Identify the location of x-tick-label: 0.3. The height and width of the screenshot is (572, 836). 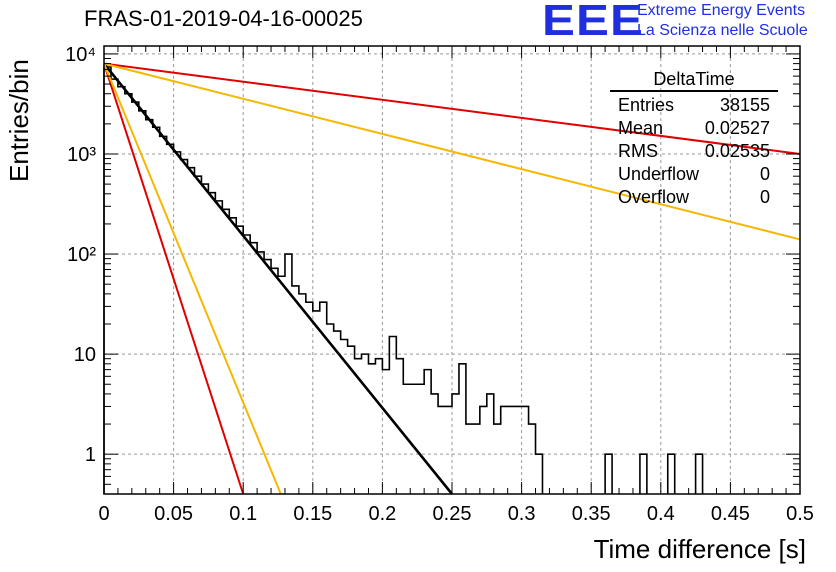
(522, 514).